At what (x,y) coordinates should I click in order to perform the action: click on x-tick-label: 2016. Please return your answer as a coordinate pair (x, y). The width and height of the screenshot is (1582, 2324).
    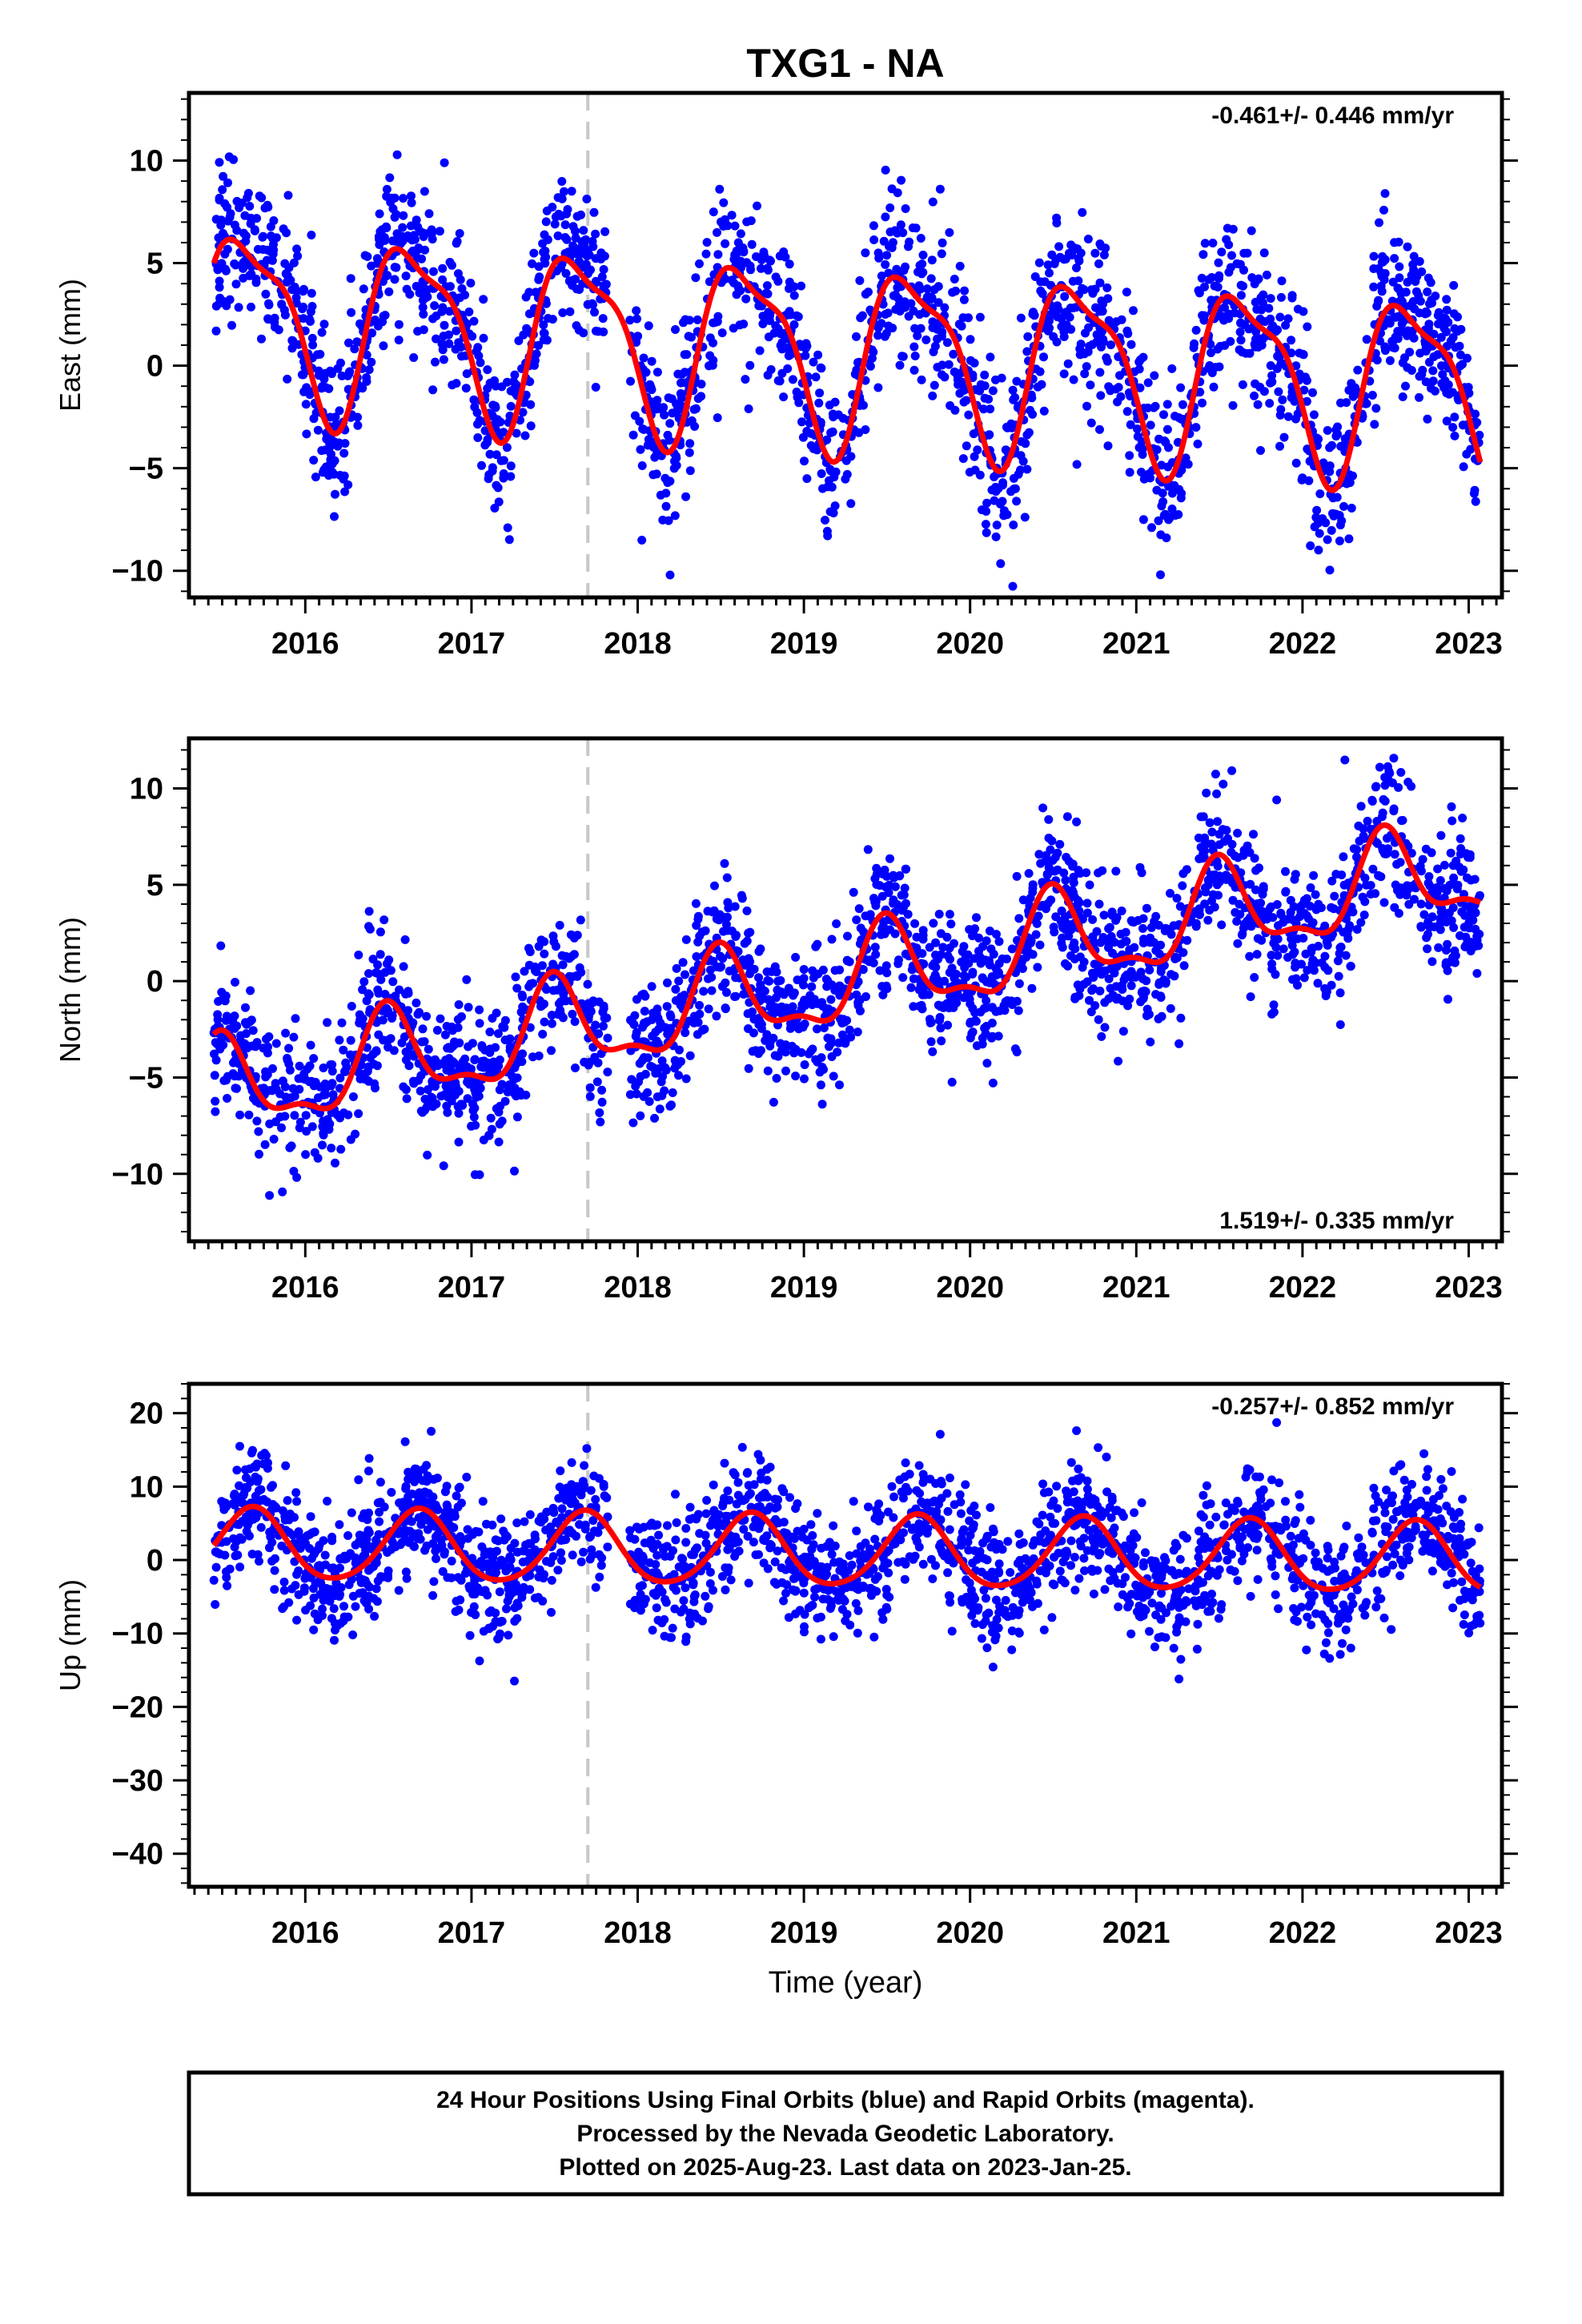
    Looking at the image, I should click on (305, 1288).